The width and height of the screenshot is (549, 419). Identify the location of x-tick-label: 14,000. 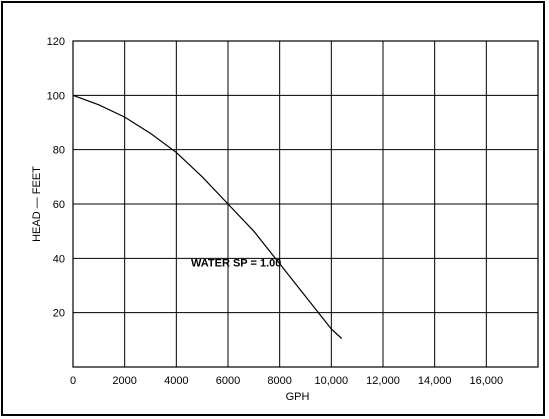
(435, 381).